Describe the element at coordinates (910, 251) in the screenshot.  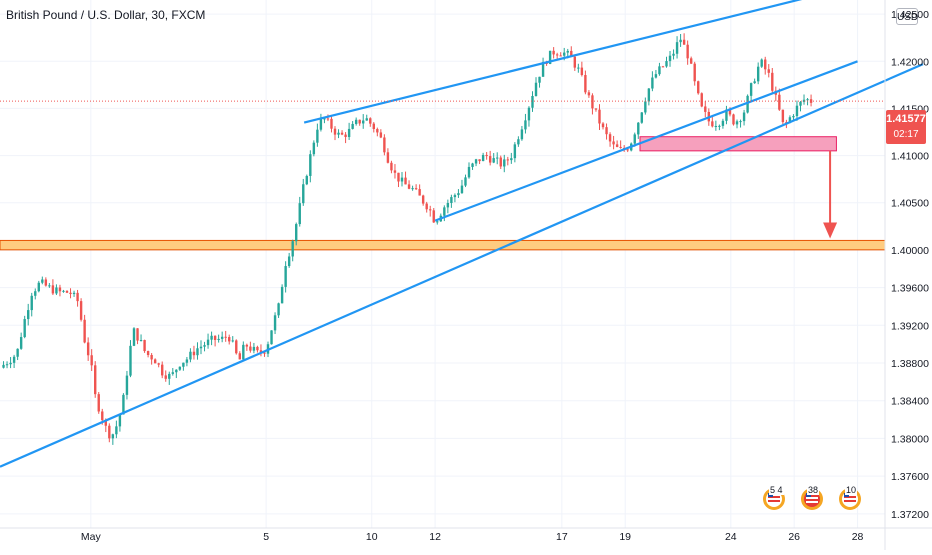
I see `y-tick-label: 1.40000` at that location.